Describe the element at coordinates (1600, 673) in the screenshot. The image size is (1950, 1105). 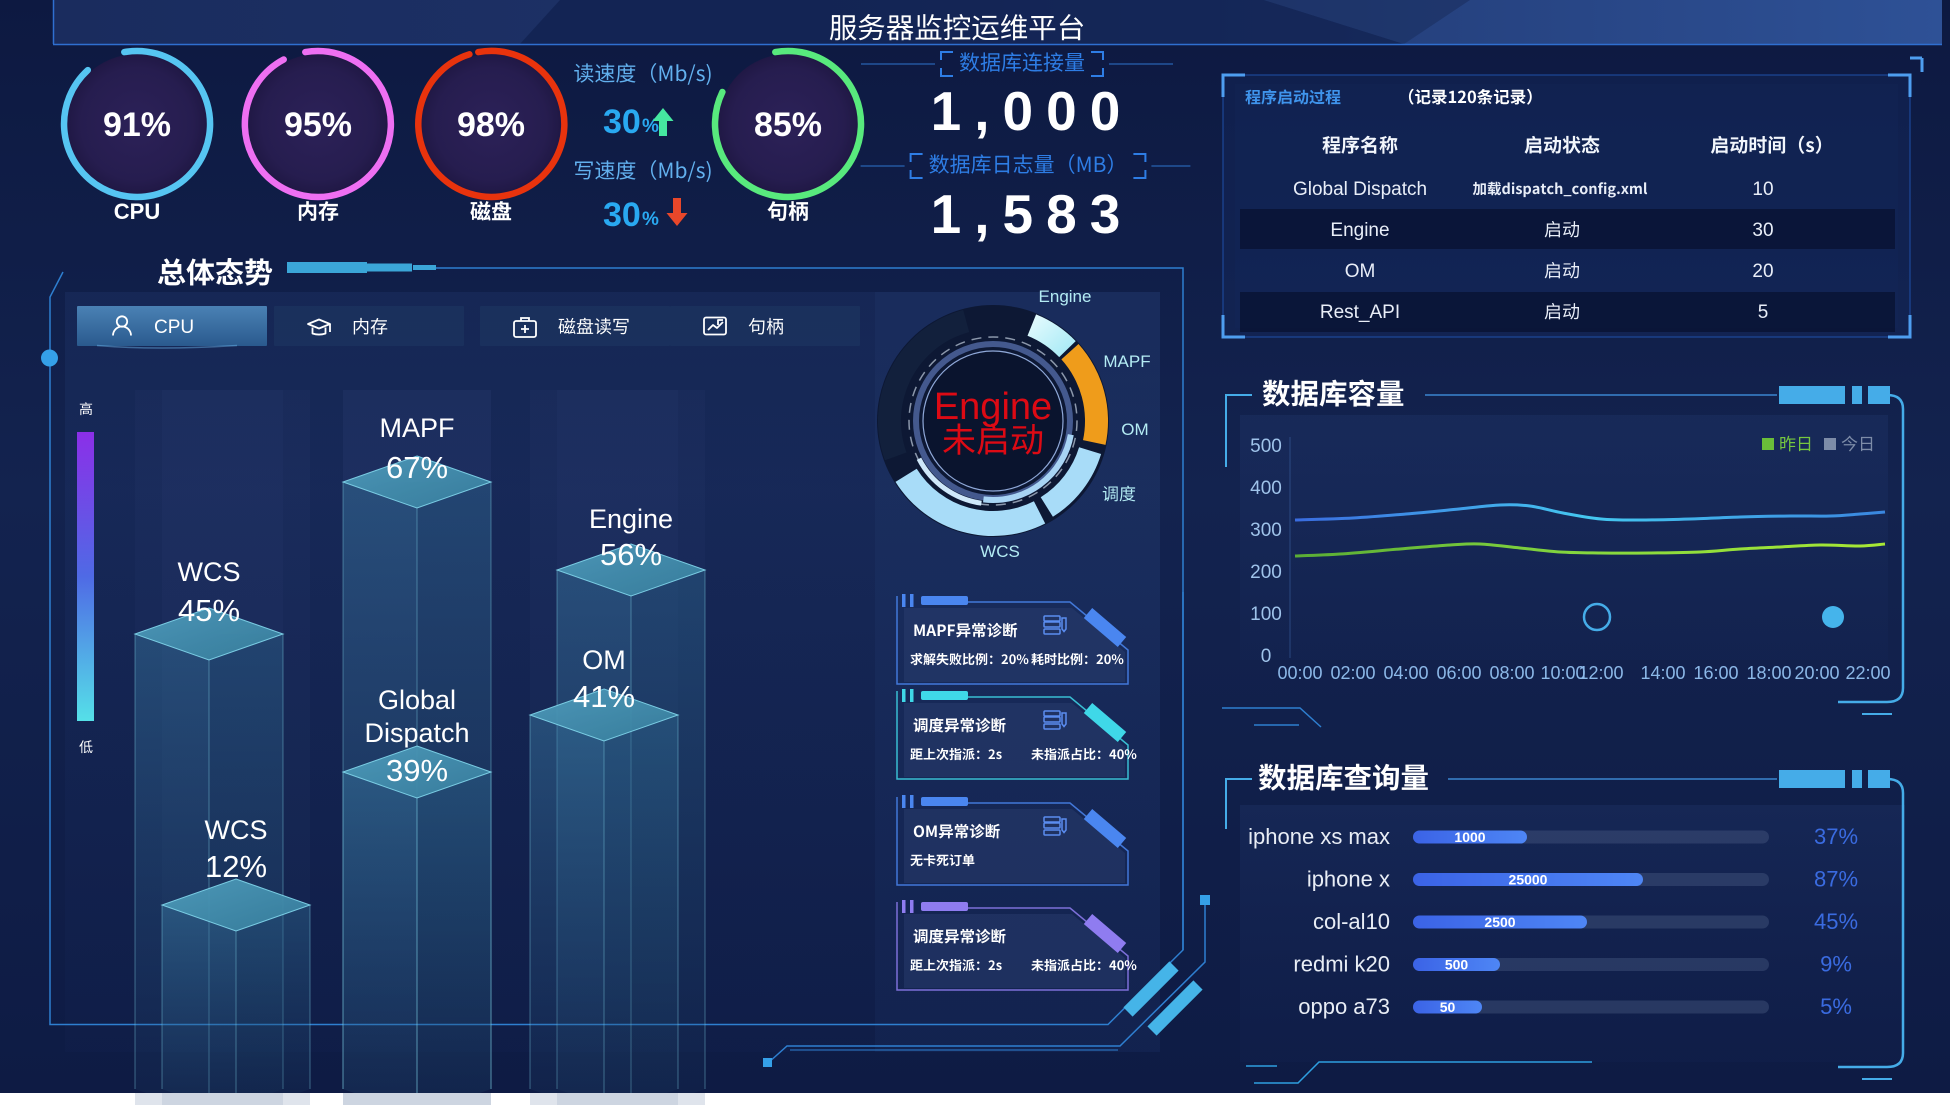
I see `svg-text: 12:00` at that location.